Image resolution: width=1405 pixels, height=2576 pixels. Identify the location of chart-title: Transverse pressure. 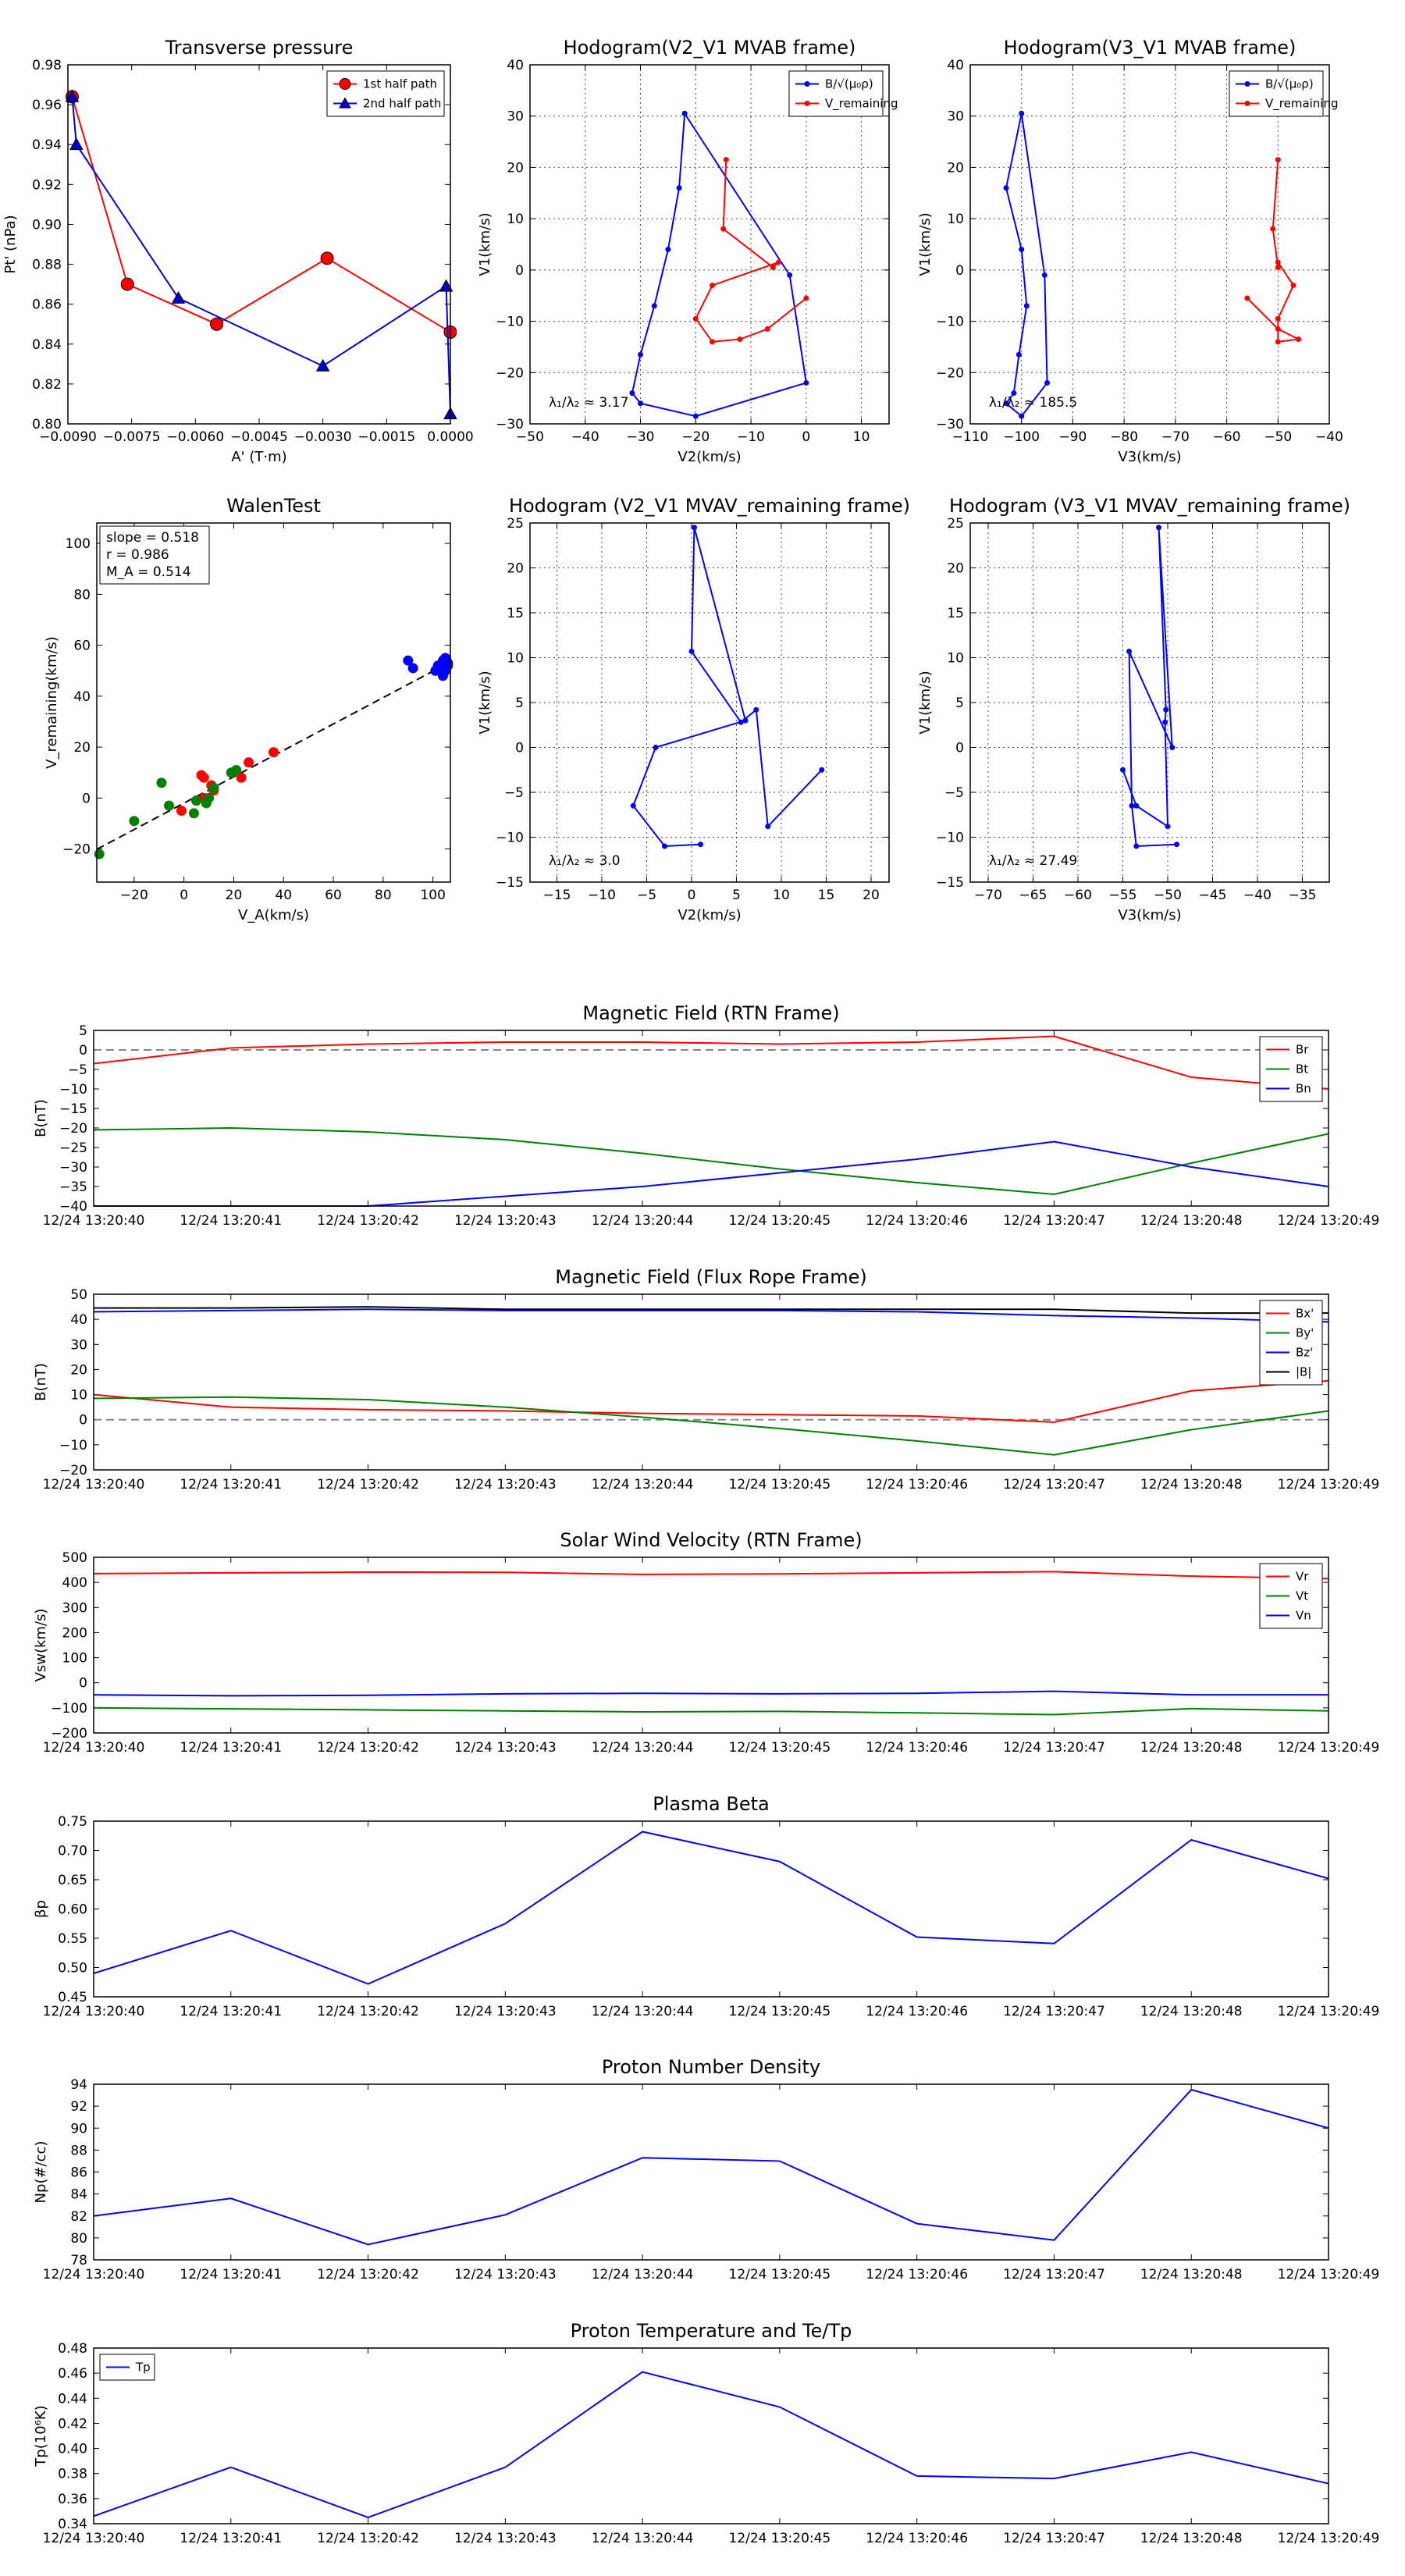
(259, 48).